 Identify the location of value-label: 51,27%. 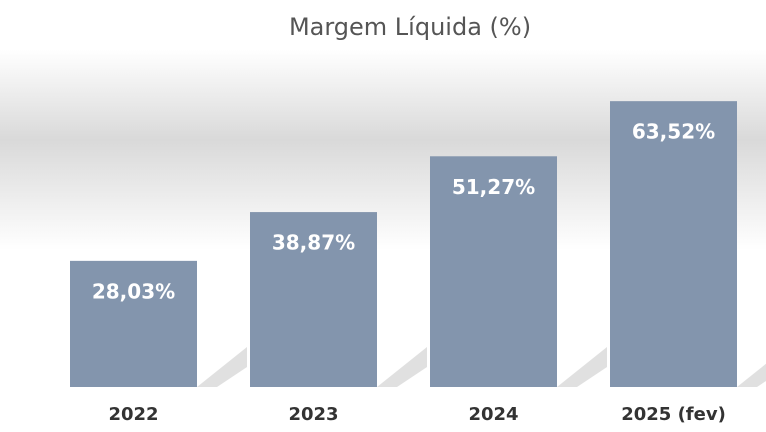
(493, 187).